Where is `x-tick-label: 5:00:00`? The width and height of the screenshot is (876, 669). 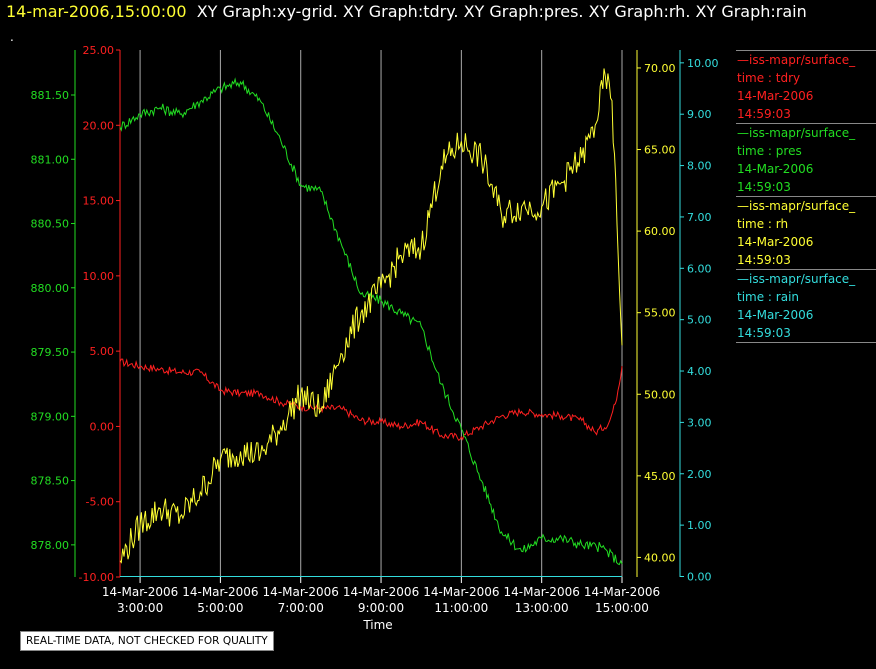
x-tick-label: 5:00:00 is located at coordinates (220, 608).